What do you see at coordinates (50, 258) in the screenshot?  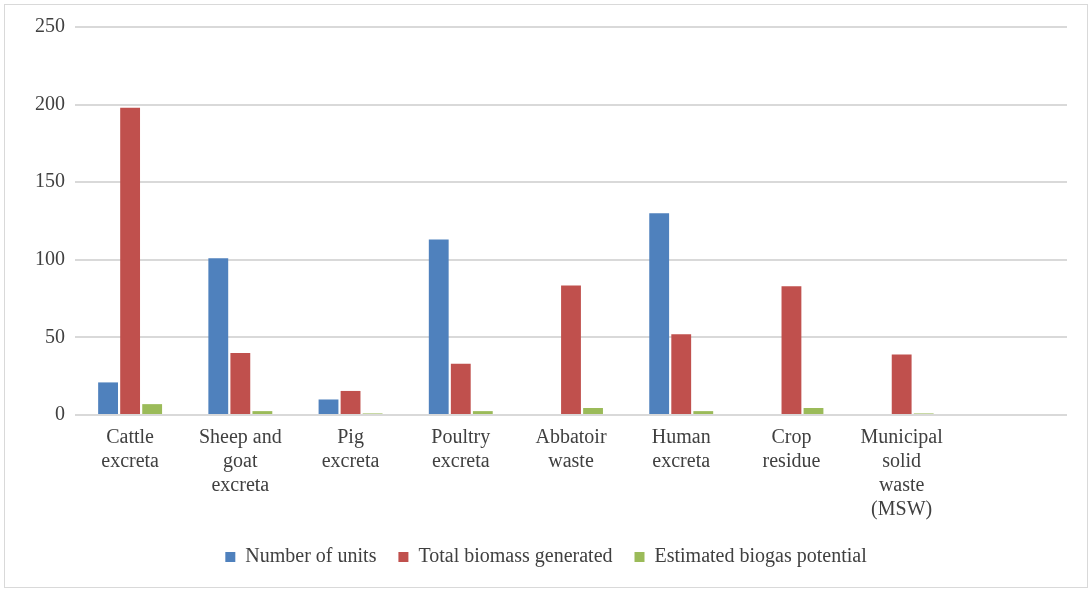 I see `y-tick-label: 100` at bounding box center [50, 258].